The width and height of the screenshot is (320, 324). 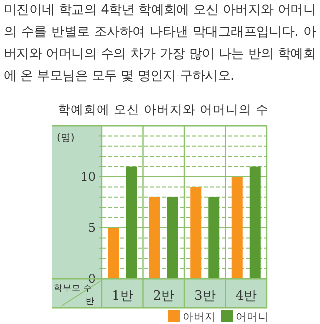 What do you see at coordinates (252, 318) in the screenshot?
I see `legend-label: 어머니` at bounding box center [252, 318].